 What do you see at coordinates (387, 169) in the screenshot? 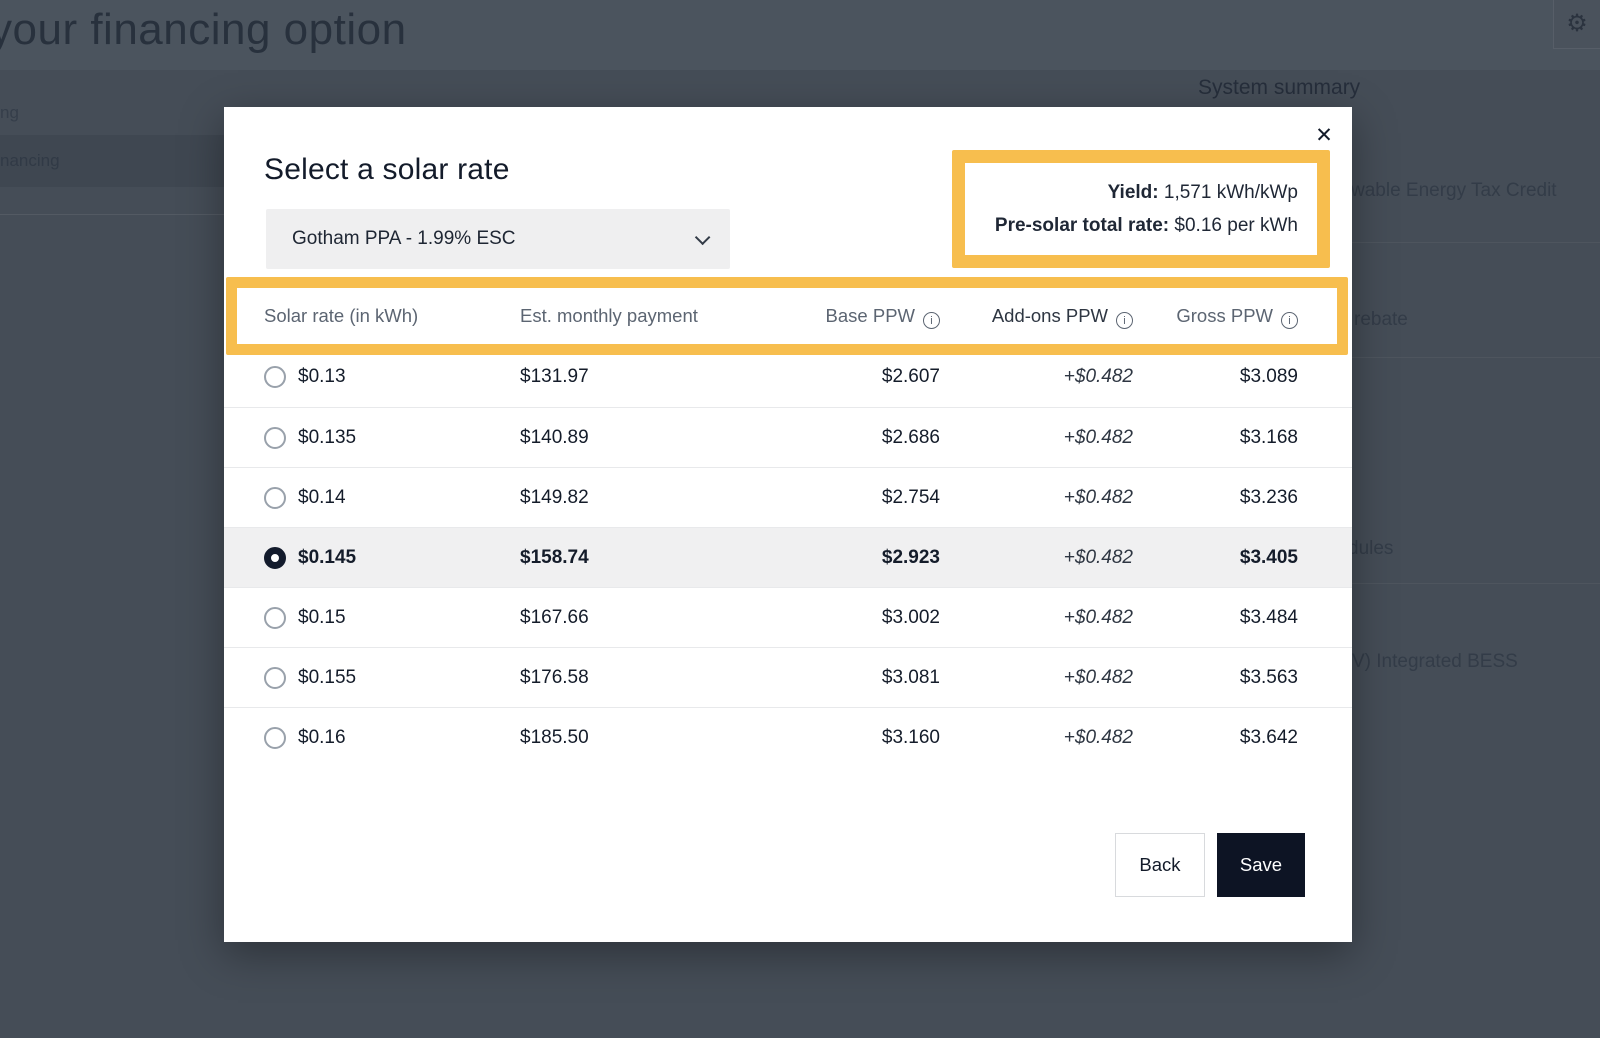
I see `modal-title: Select a solar rate` at bounding box center [387, 169].